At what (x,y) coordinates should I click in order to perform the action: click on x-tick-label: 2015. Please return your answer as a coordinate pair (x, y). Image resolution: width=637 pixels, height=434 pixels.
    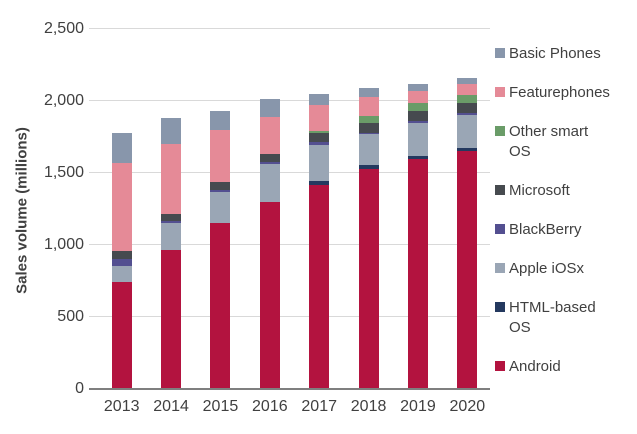
    Looking at the image, I should click on (220, 406).